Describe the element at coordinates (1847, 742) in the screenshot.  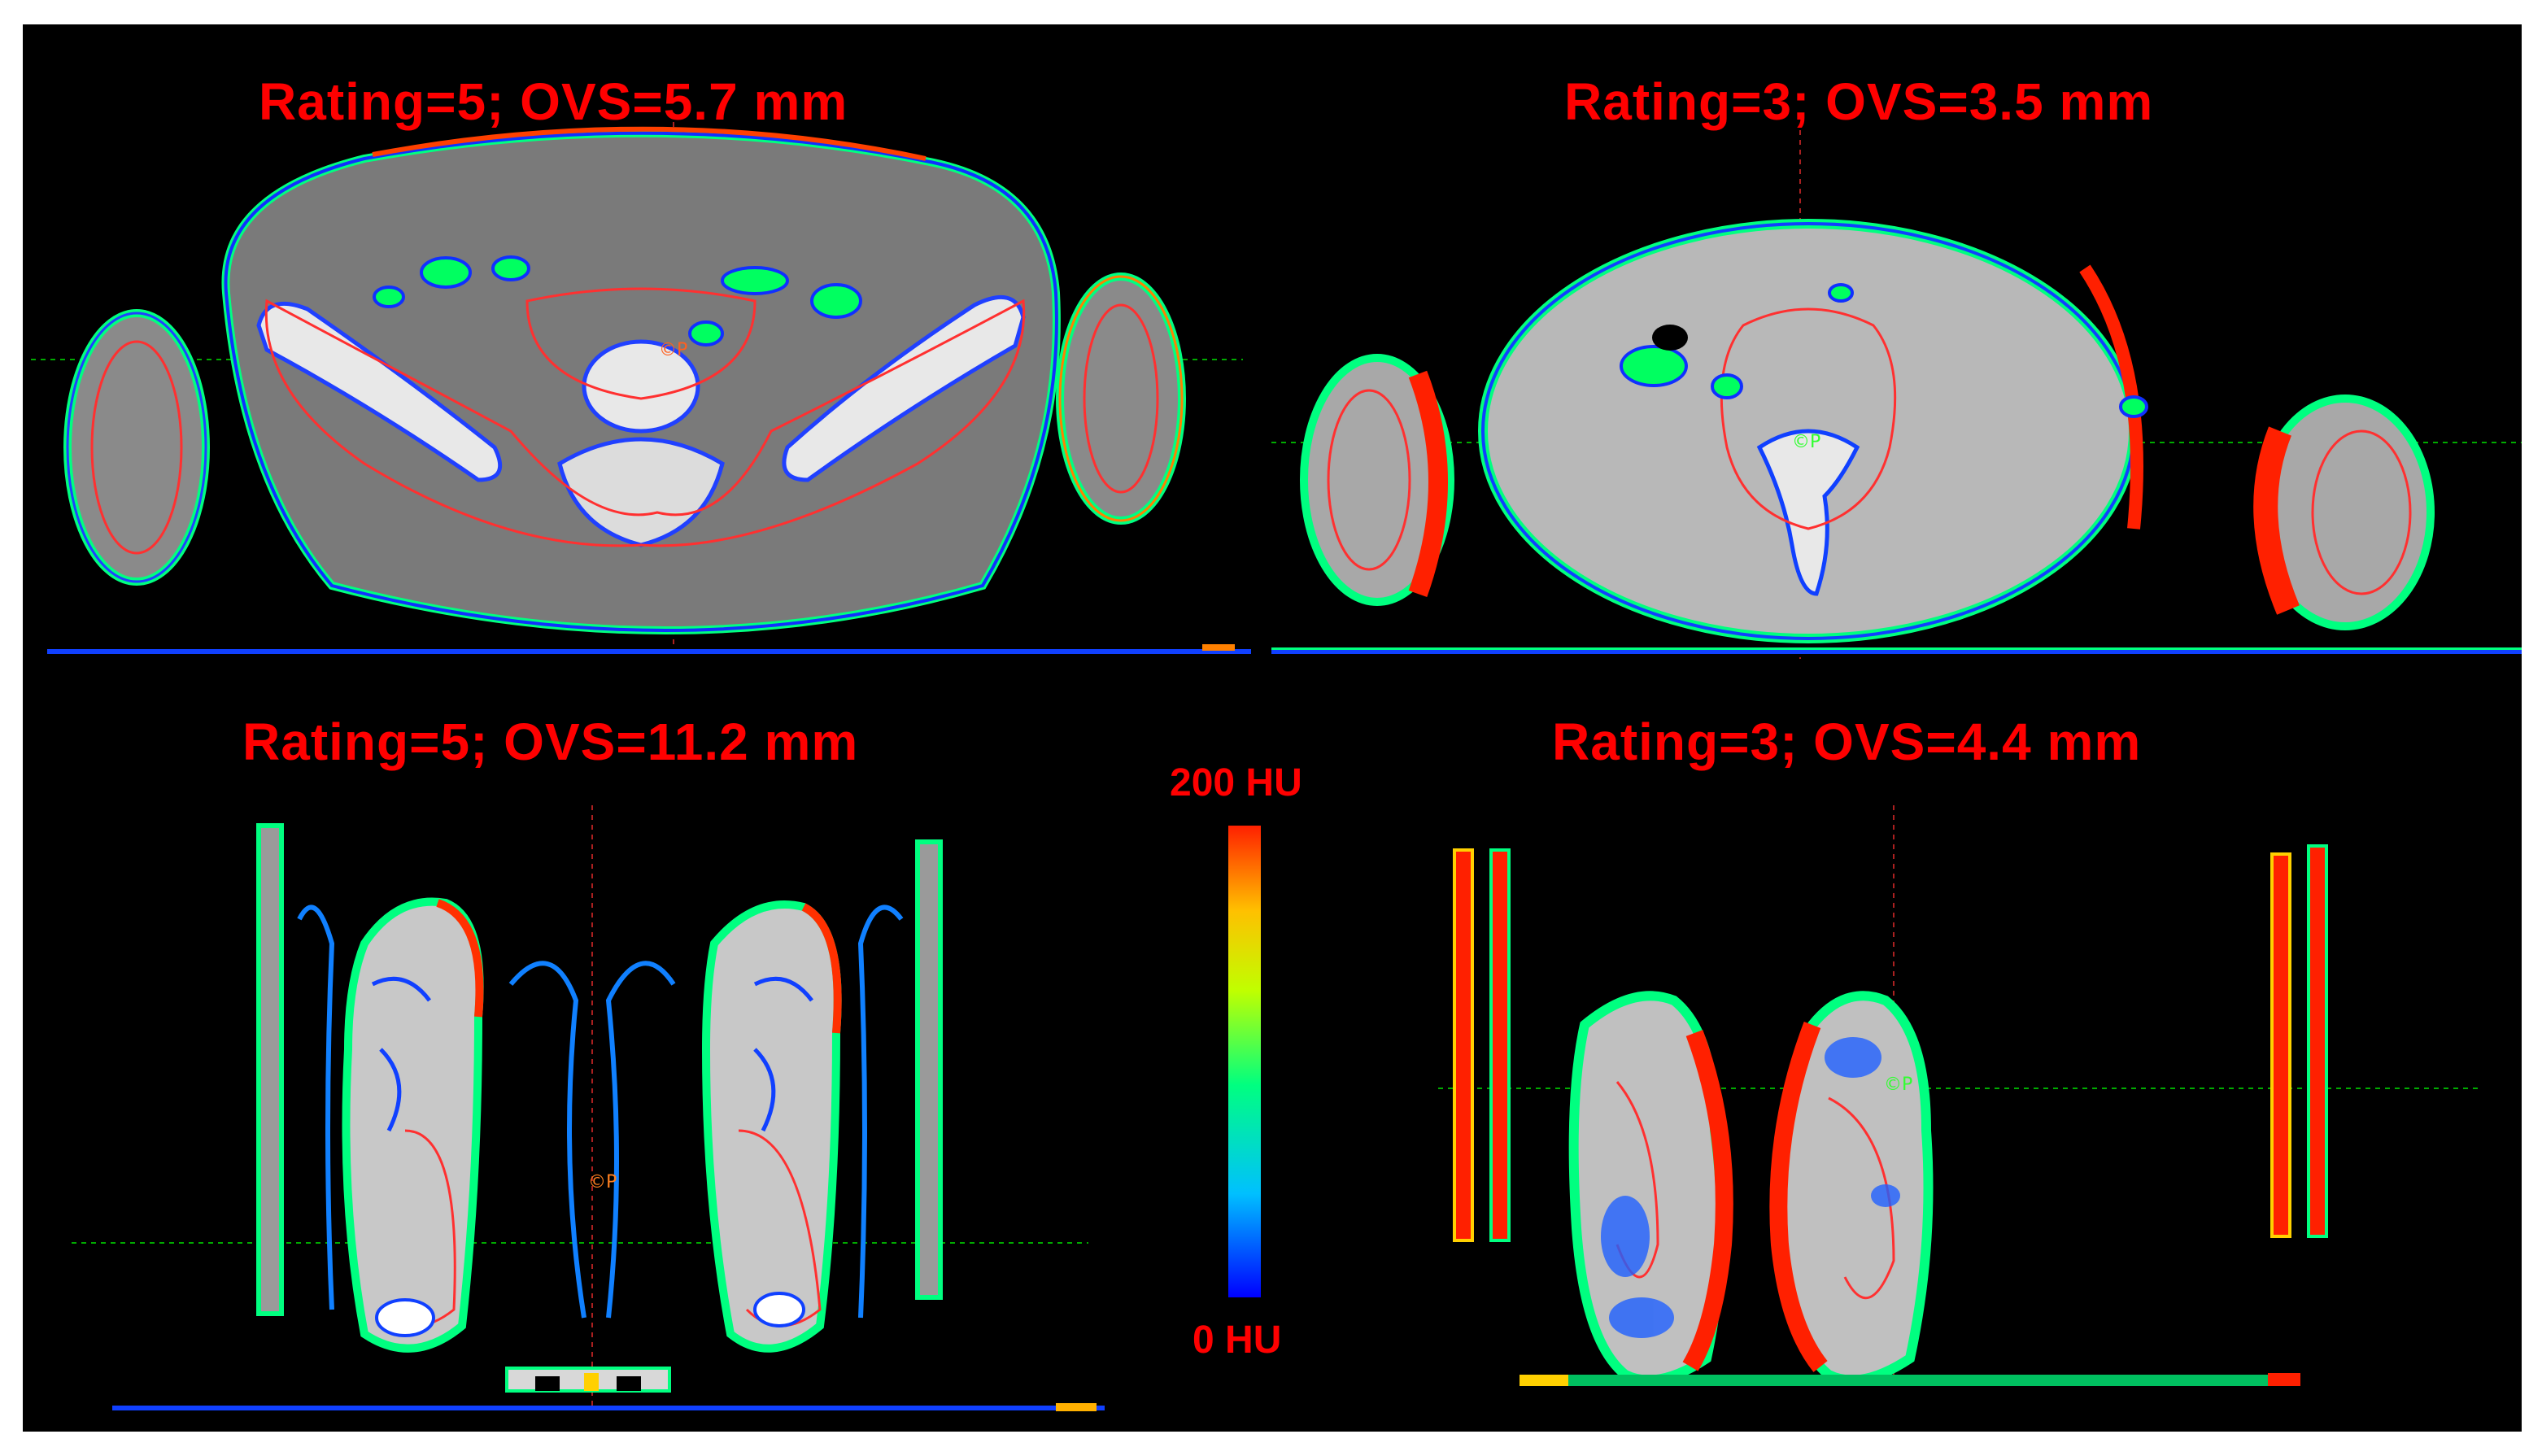
I see `panel-title-bottom-right: Rating=3; OVS=4.4 mm` at that location.